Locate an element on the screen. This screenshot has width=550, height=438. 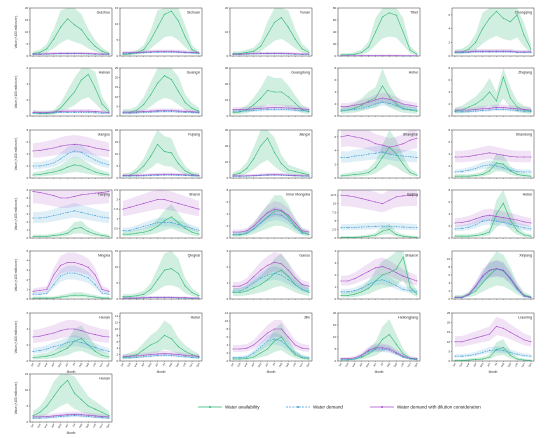
y-tick-label: 10 is located at coordinates (27, 390).